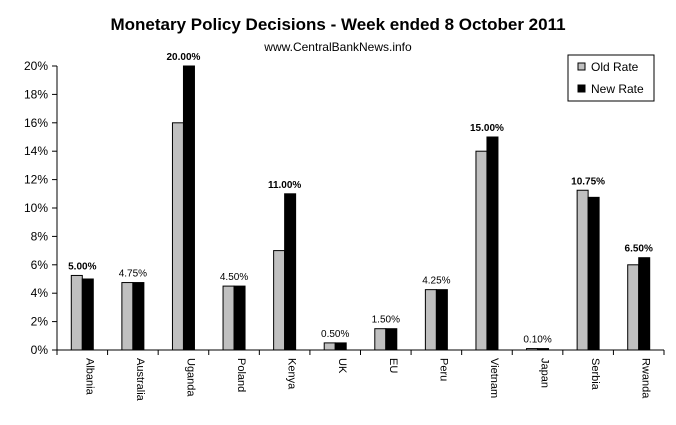  I want to click on y-tick-label: 18%, so click(36, 94).